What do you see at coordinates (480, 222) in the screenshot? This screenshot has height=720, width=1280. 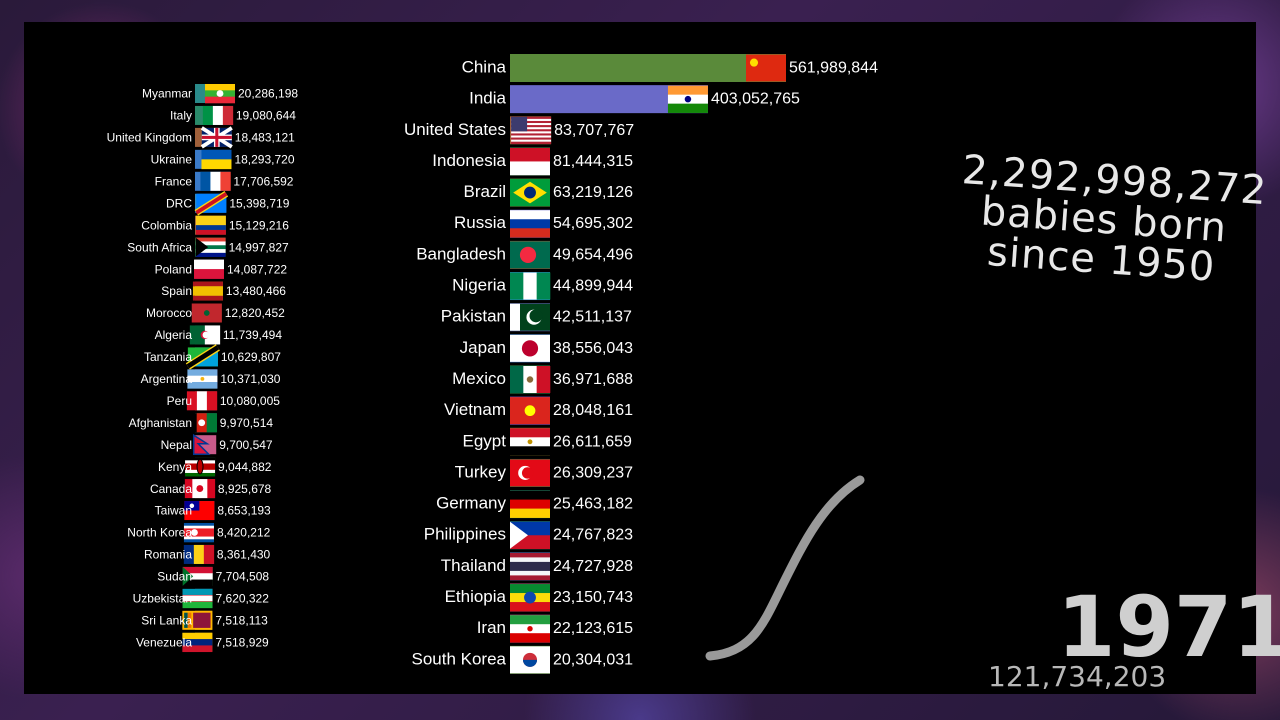 I see `category-label: Russia` at bounding box center [480, 222].